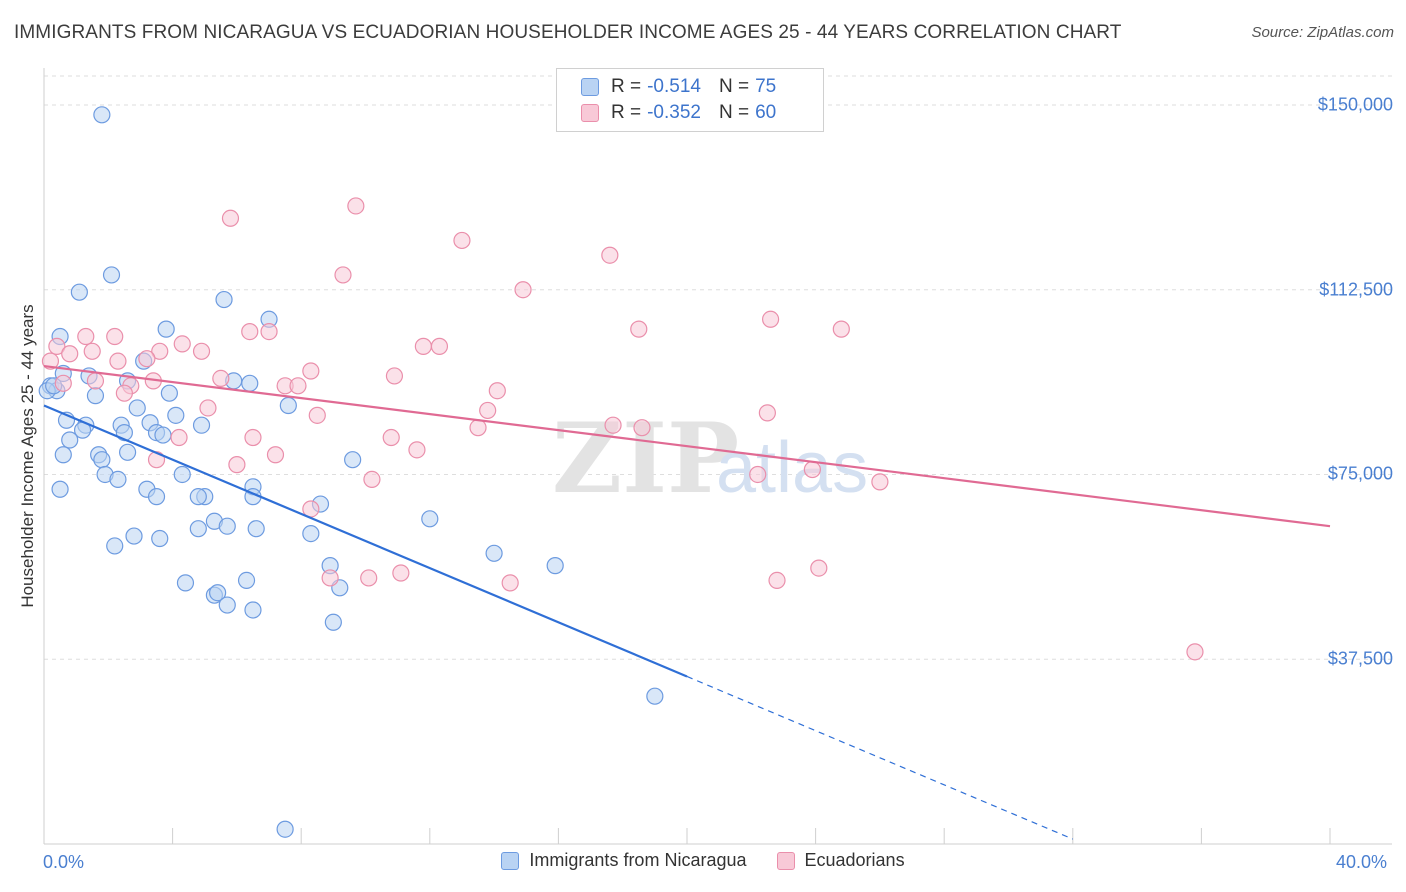 The image size is (1406, 892). I want to click on legend-row-nicaragua: R = -0.514 N = 75, so click(687, 87).